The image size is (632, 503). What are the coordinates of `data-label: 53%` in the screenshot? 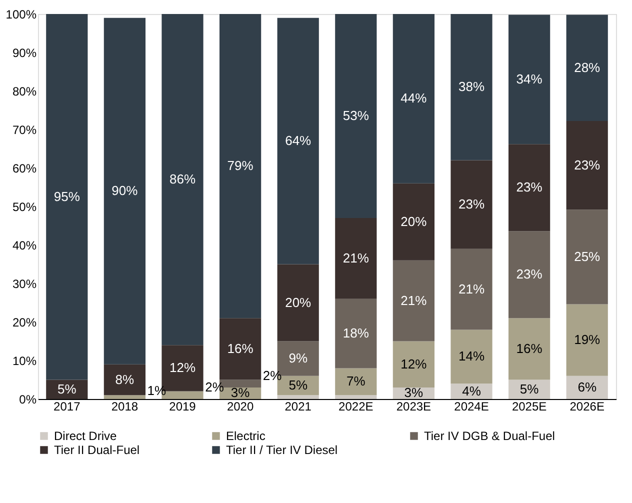 It's located at (356, 116).